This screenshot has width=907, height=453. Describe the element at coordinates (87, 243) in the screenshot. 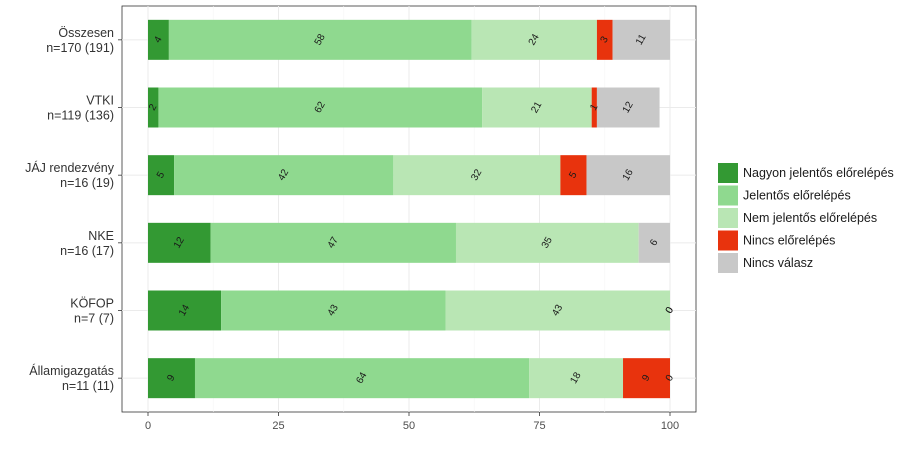

I see `category-label: NKE n=16 (17)` at that location.